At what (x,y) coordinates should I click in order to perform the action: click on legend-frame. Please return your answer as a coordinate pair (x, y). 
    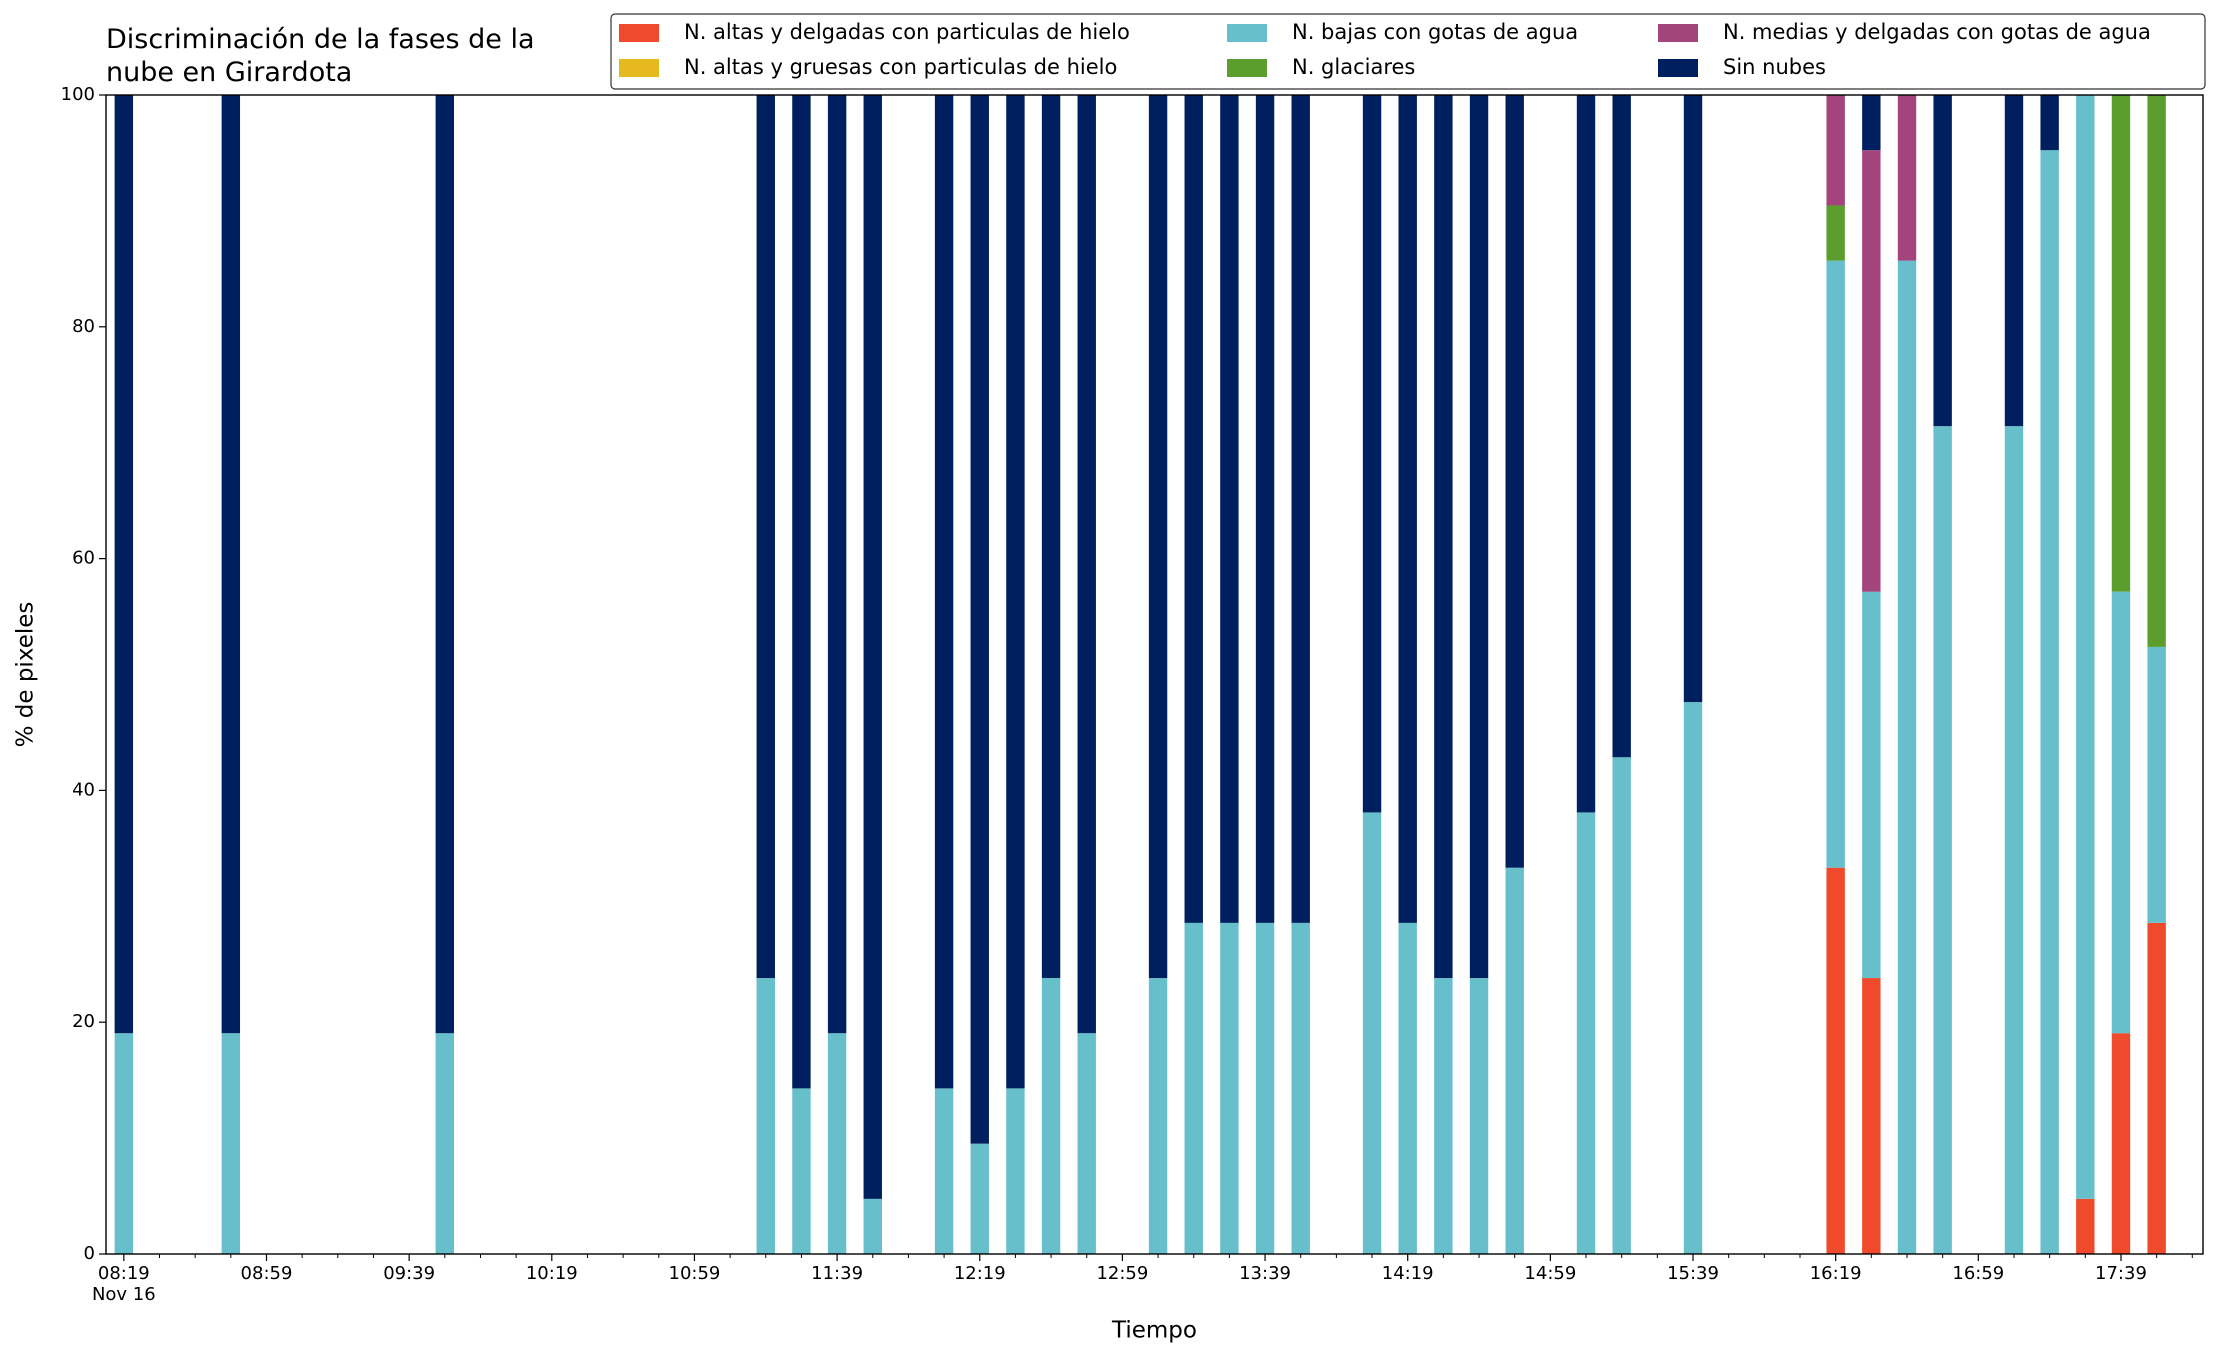
    Looking at the image, I should click on (1408, 51).